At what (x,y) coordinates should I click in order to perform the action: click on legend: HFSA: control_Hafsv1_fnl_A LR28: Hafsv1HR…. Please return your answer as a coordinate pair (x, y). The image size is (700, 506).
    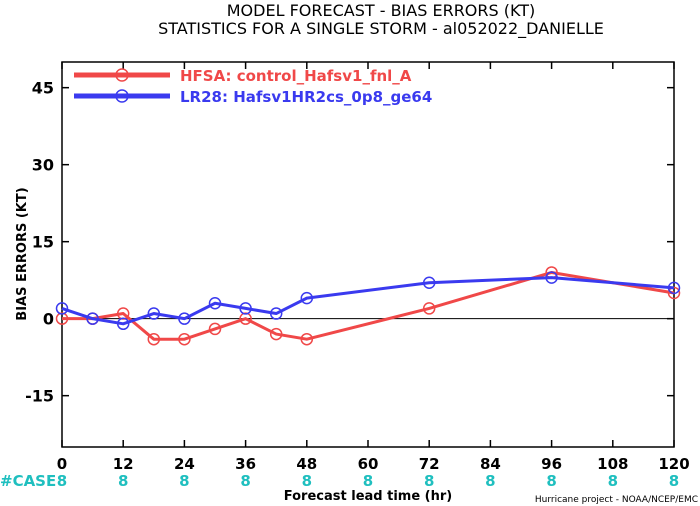
    Looking at the image, I should click on (253, 86).